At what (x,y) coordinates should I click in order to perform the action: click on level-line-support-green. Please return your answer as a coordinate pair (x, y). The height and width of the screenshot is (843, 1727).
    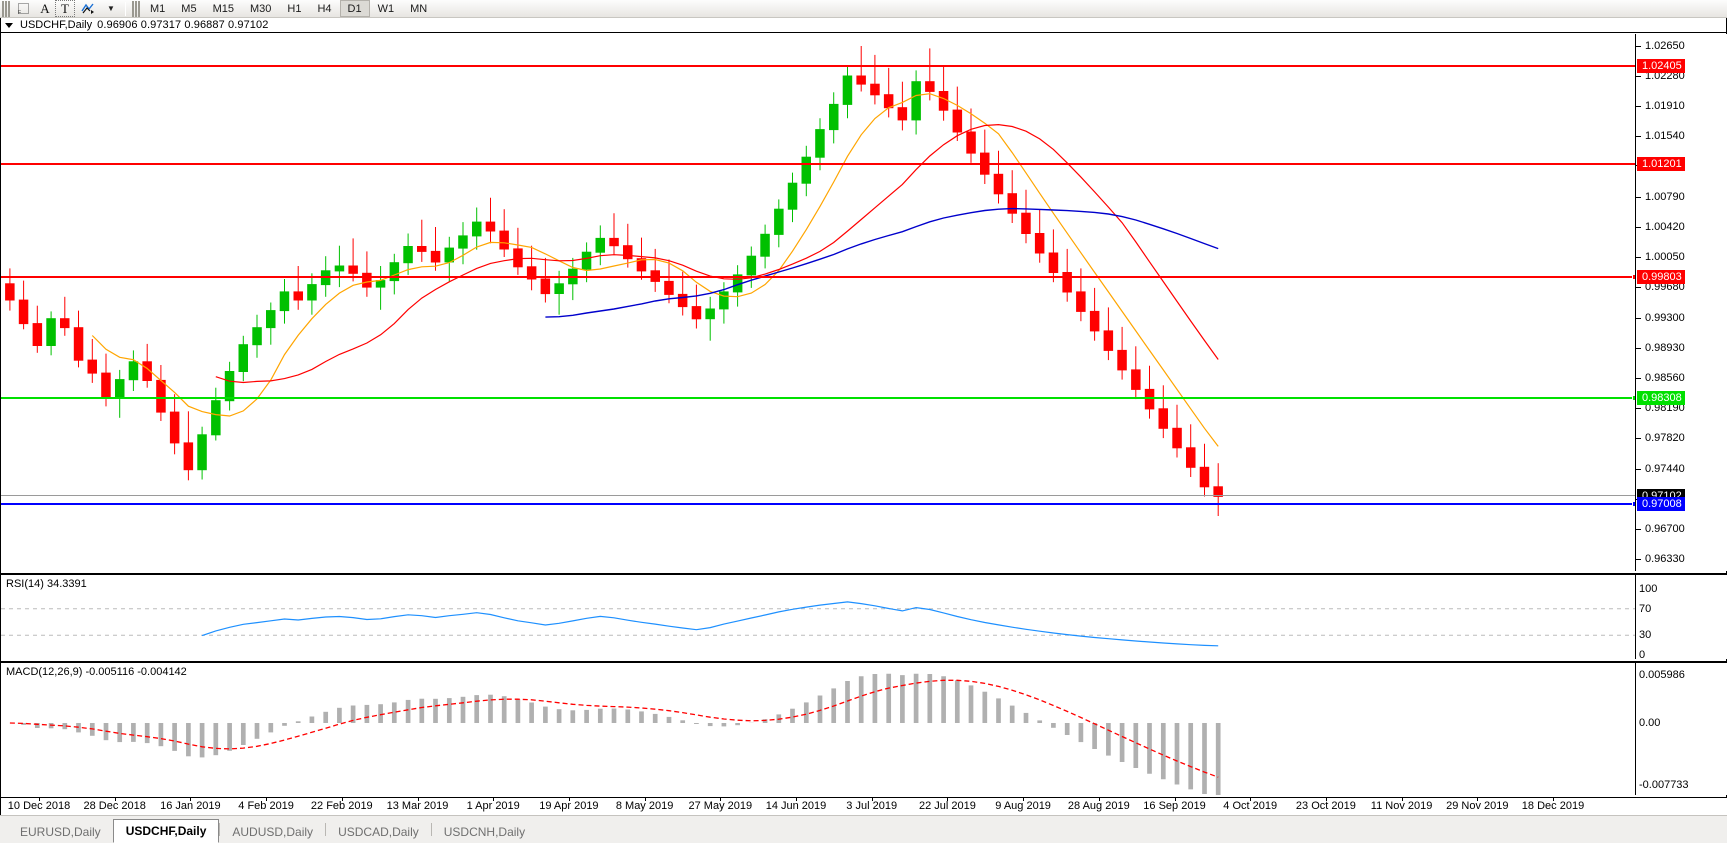
    Looking at the image, I should click on (818, 398).